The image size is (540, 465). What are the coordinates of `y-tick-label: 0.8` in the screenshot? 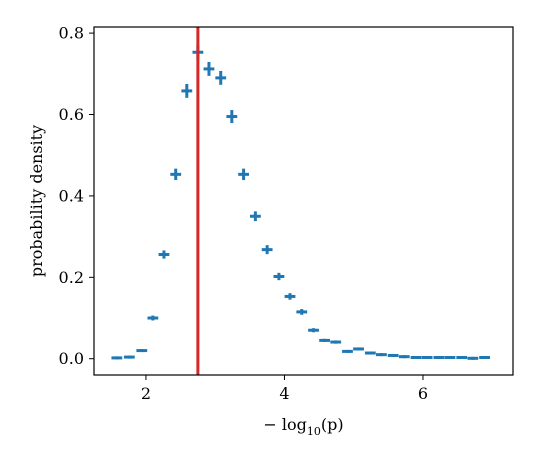 It's located at (71, 33).